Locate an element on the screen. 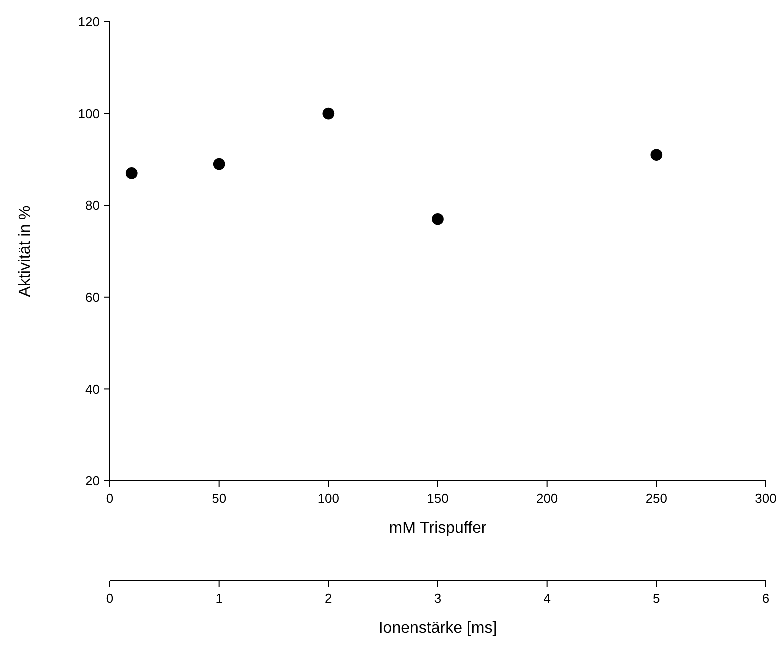 Image resolution: width=780 pixels, height=646 pixels. x2-tick-label: 0 is located at coordinates (110, 598).